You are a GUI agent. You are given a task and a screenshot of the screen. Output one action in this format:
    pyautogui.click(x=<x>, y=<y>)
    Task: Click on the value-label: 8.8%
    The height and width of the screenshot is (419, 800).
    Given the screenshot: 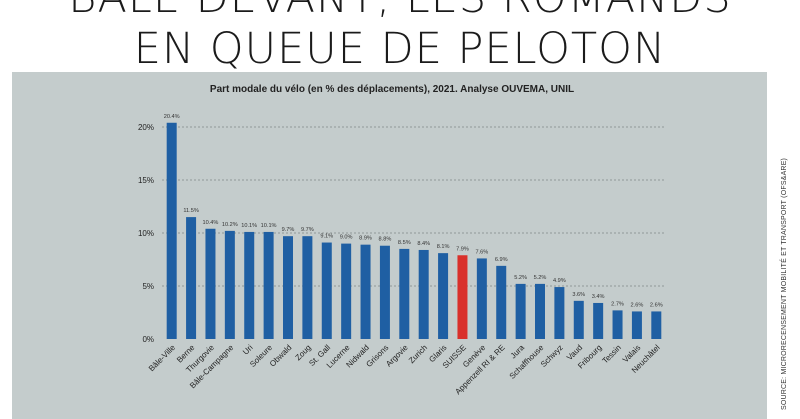 What is the action you would take?
    pyautogui.click(x=385, y=240)
    